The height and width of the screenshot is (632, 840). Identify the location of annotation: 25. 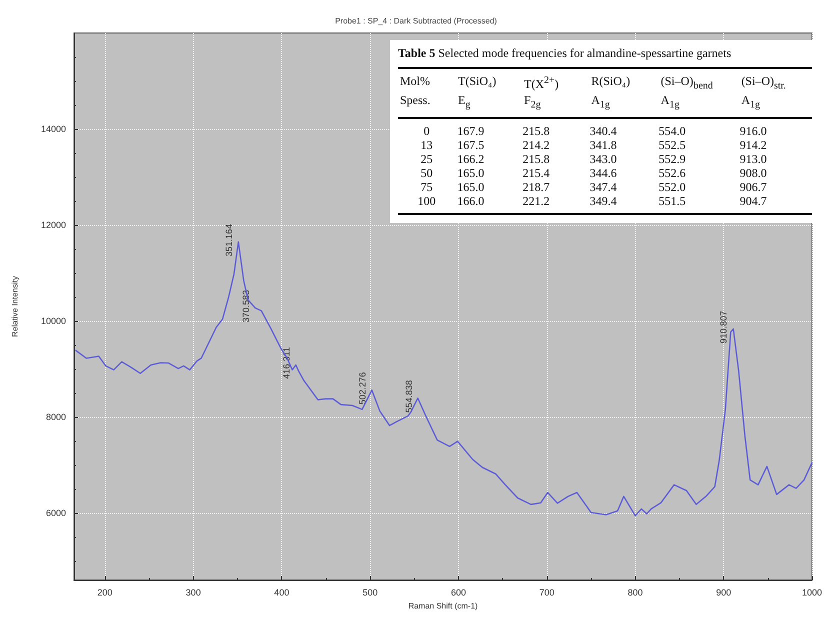
(427, 159).